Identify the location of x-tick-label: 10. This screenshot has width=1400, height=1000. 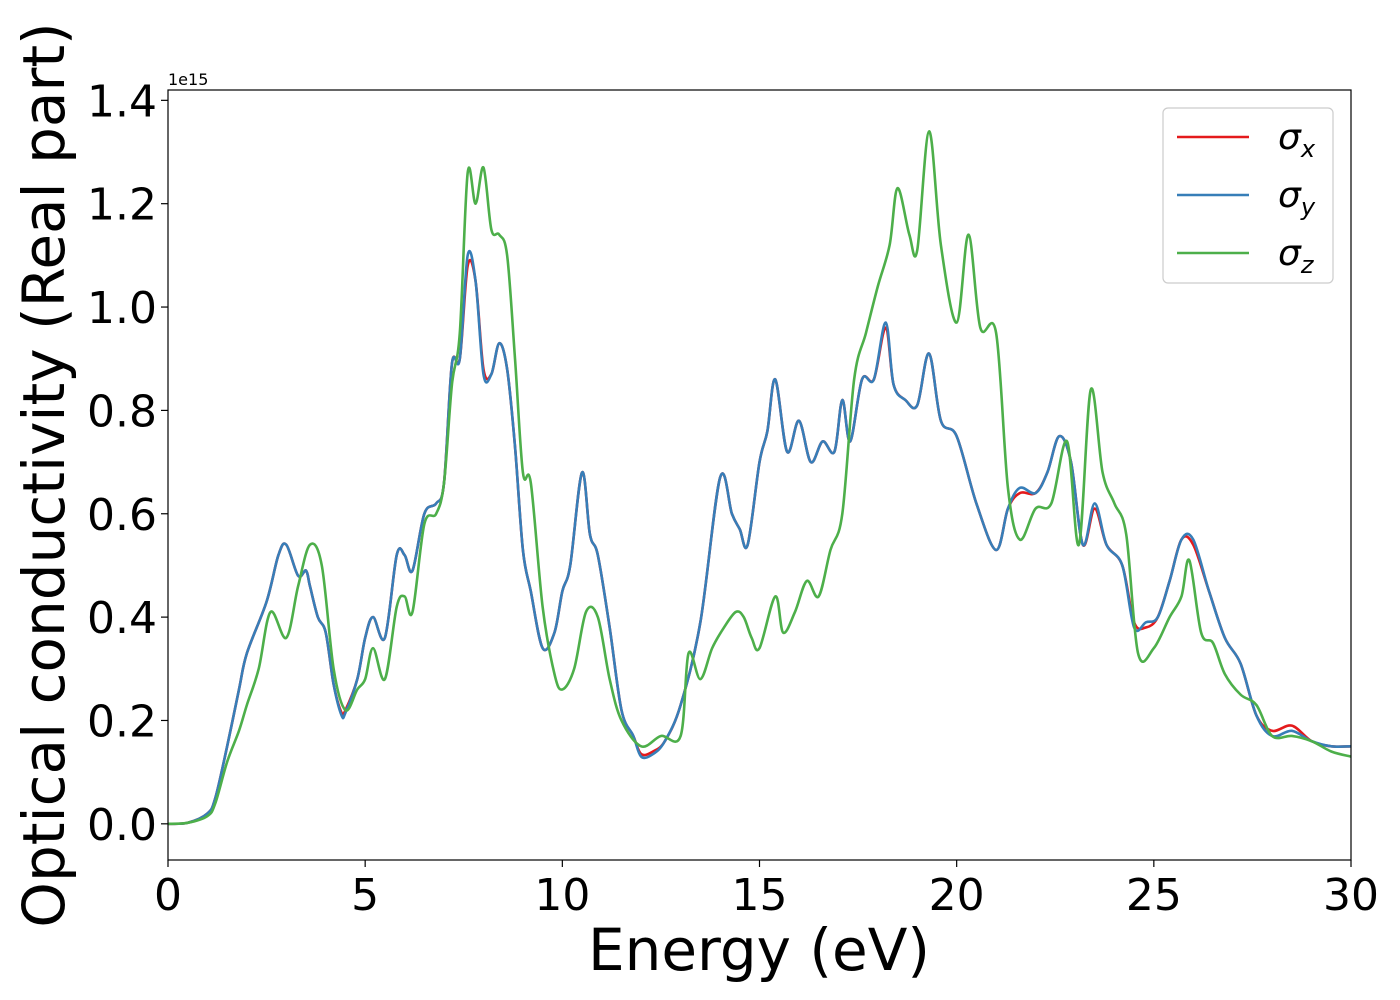
(562, 895).